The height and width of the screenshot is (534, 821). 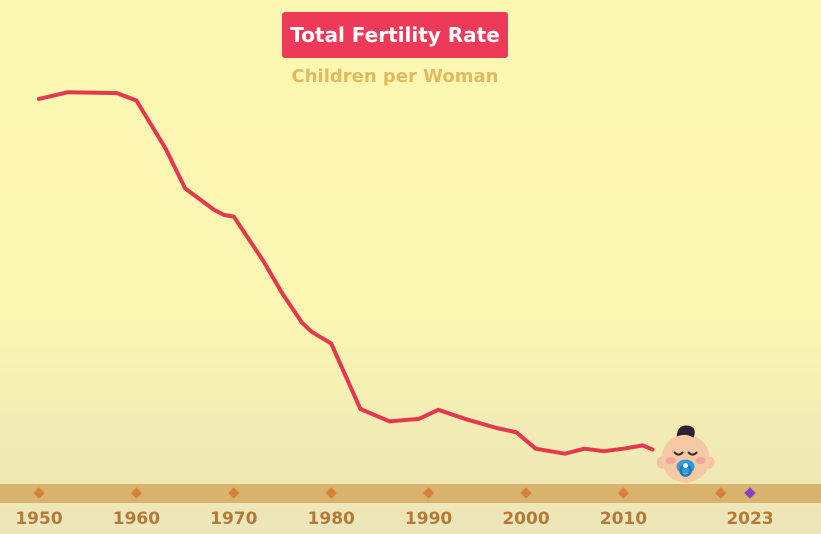 What do you see at coordinates (38, 519) in the screenshot?
I see `x-tick-label-1950: 1950` at bounding box center [38, 519].